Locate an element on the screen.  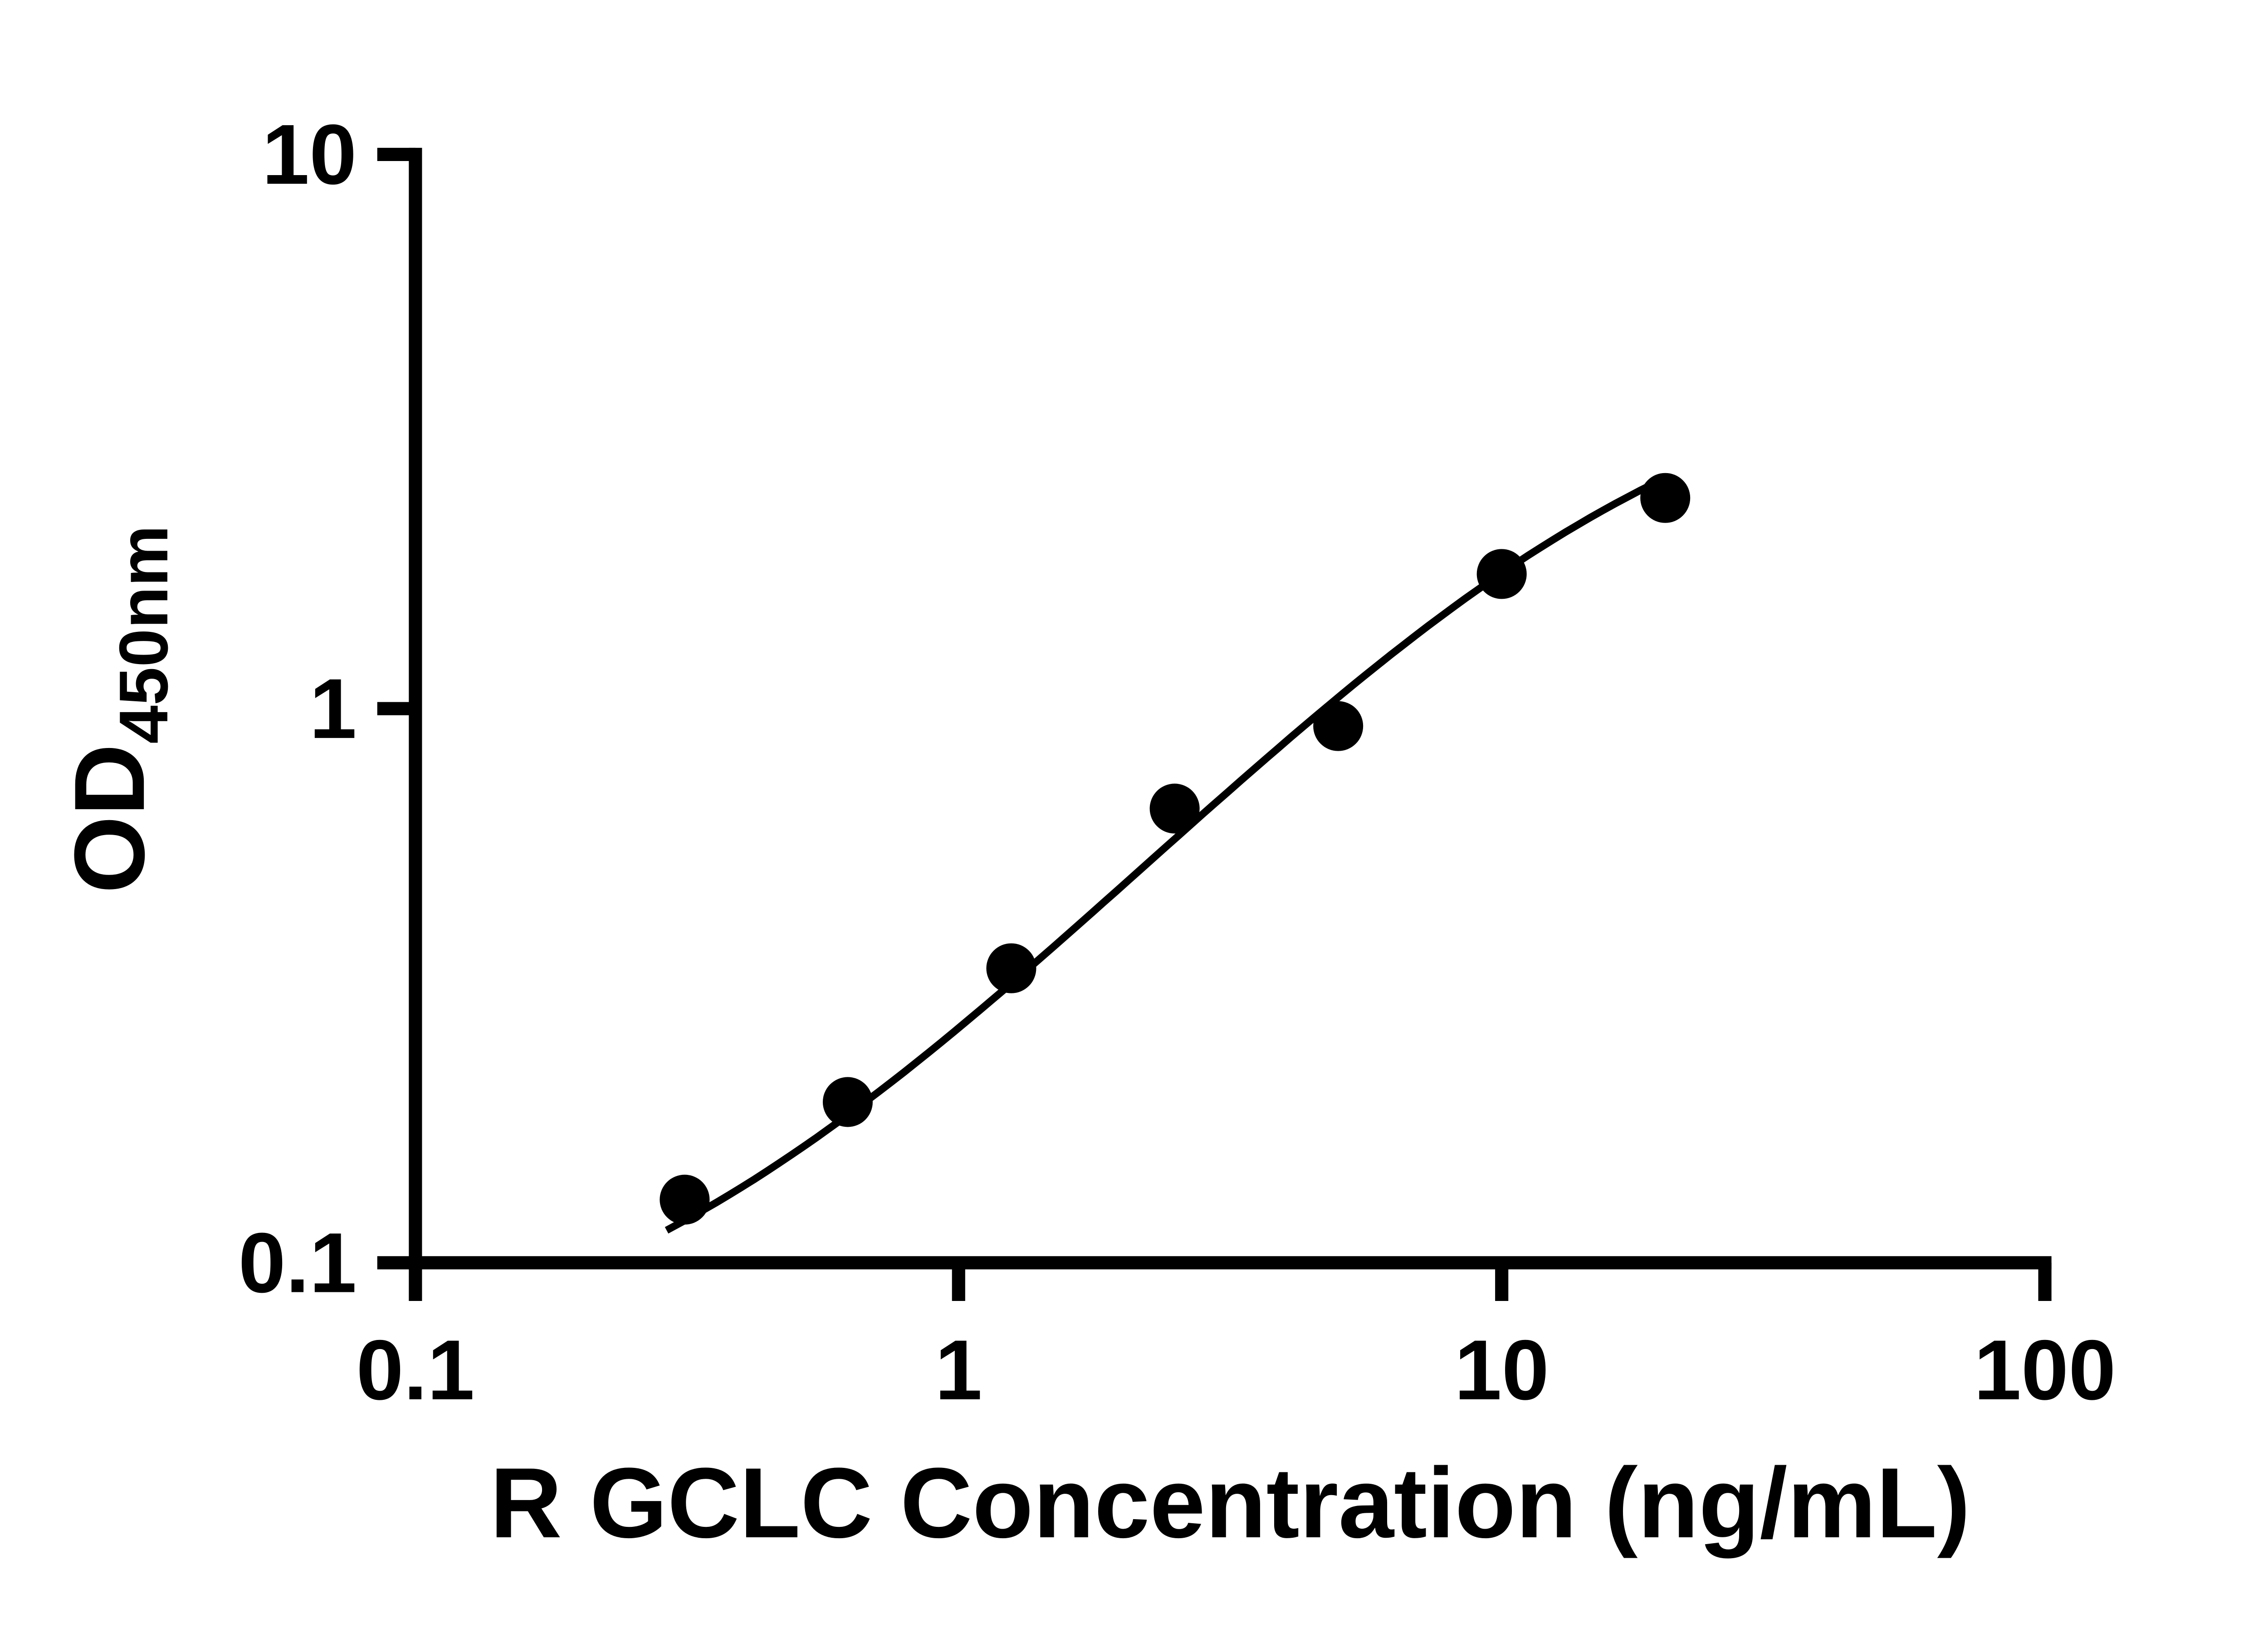
y-axis-title: OD450nm is located at coordinates (118, 709).